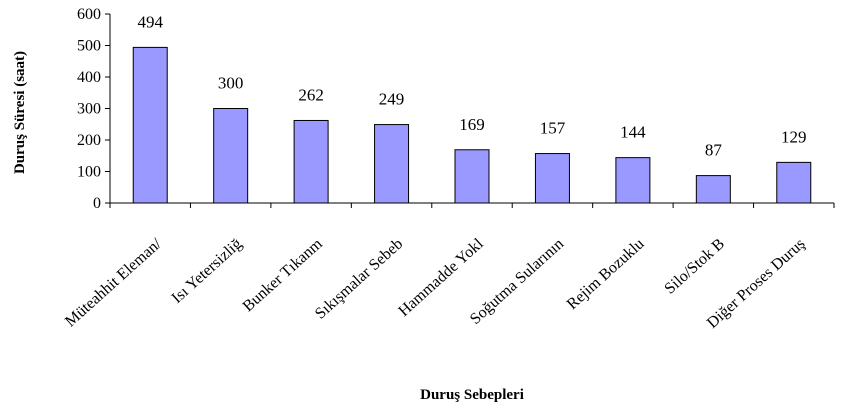 The width and height of the screenshot is (842, 412). I want to click on data-label: 157, so click(553, 128).